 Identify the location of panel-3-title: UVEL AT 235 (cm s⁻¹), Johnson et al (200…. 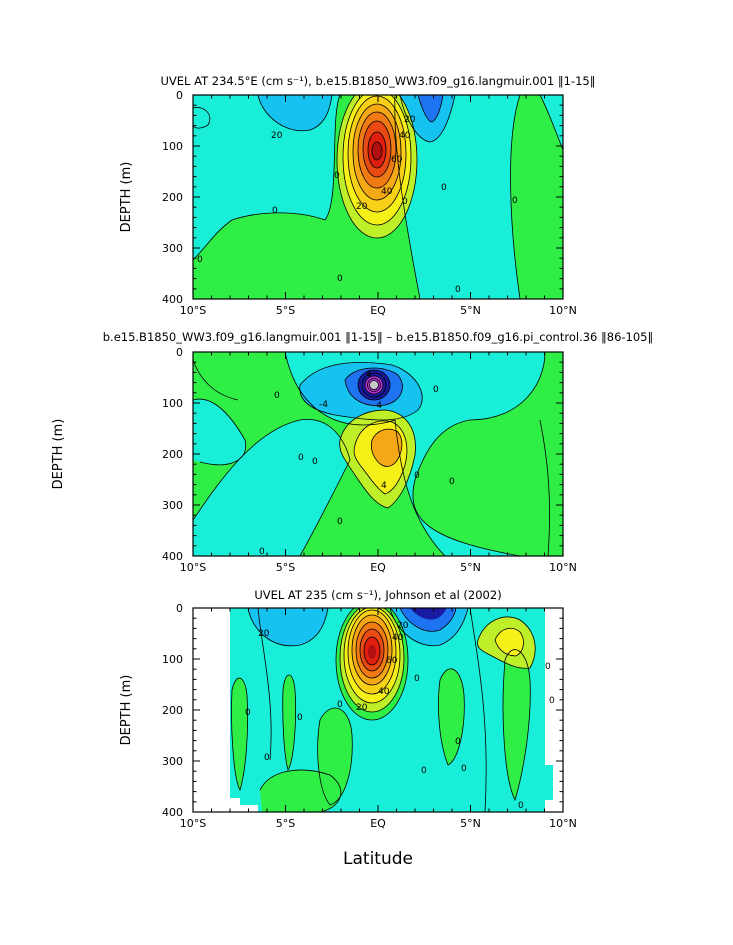
(377, 595).